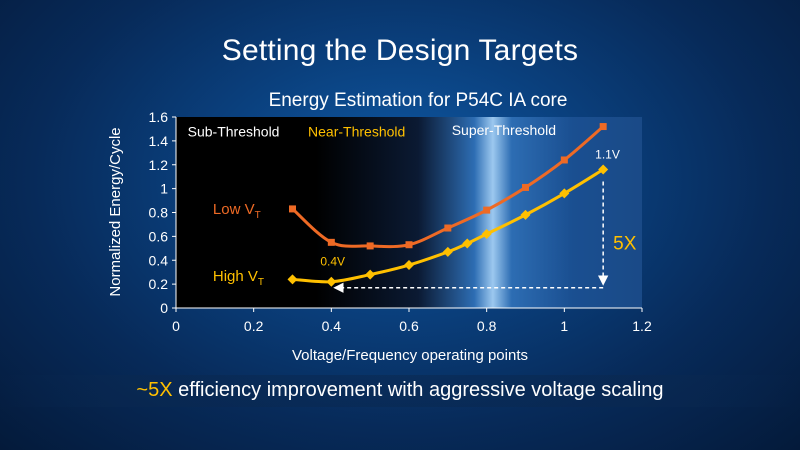 This screenshot has height=450, width=800. Describe the element at coordinates (400, 50) in the screenshot. I see `slide-title: Setting the Design Targets` at that location.